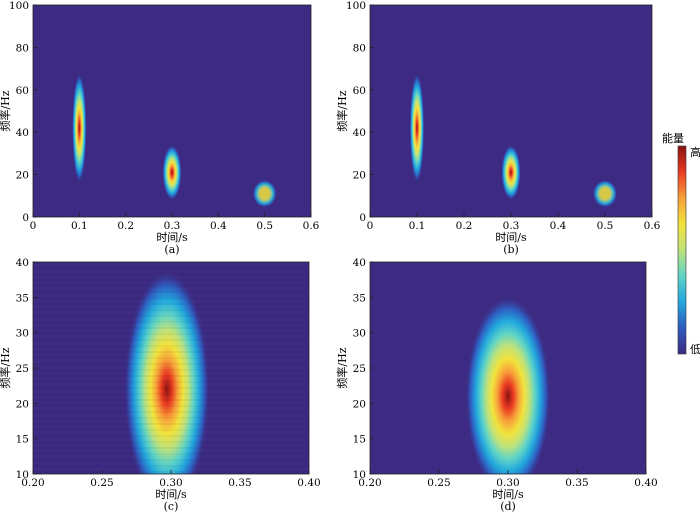  Describe the element at coordinates (695, 349) in the screenshot. I see `colorbar-low-label: 低` at that location.